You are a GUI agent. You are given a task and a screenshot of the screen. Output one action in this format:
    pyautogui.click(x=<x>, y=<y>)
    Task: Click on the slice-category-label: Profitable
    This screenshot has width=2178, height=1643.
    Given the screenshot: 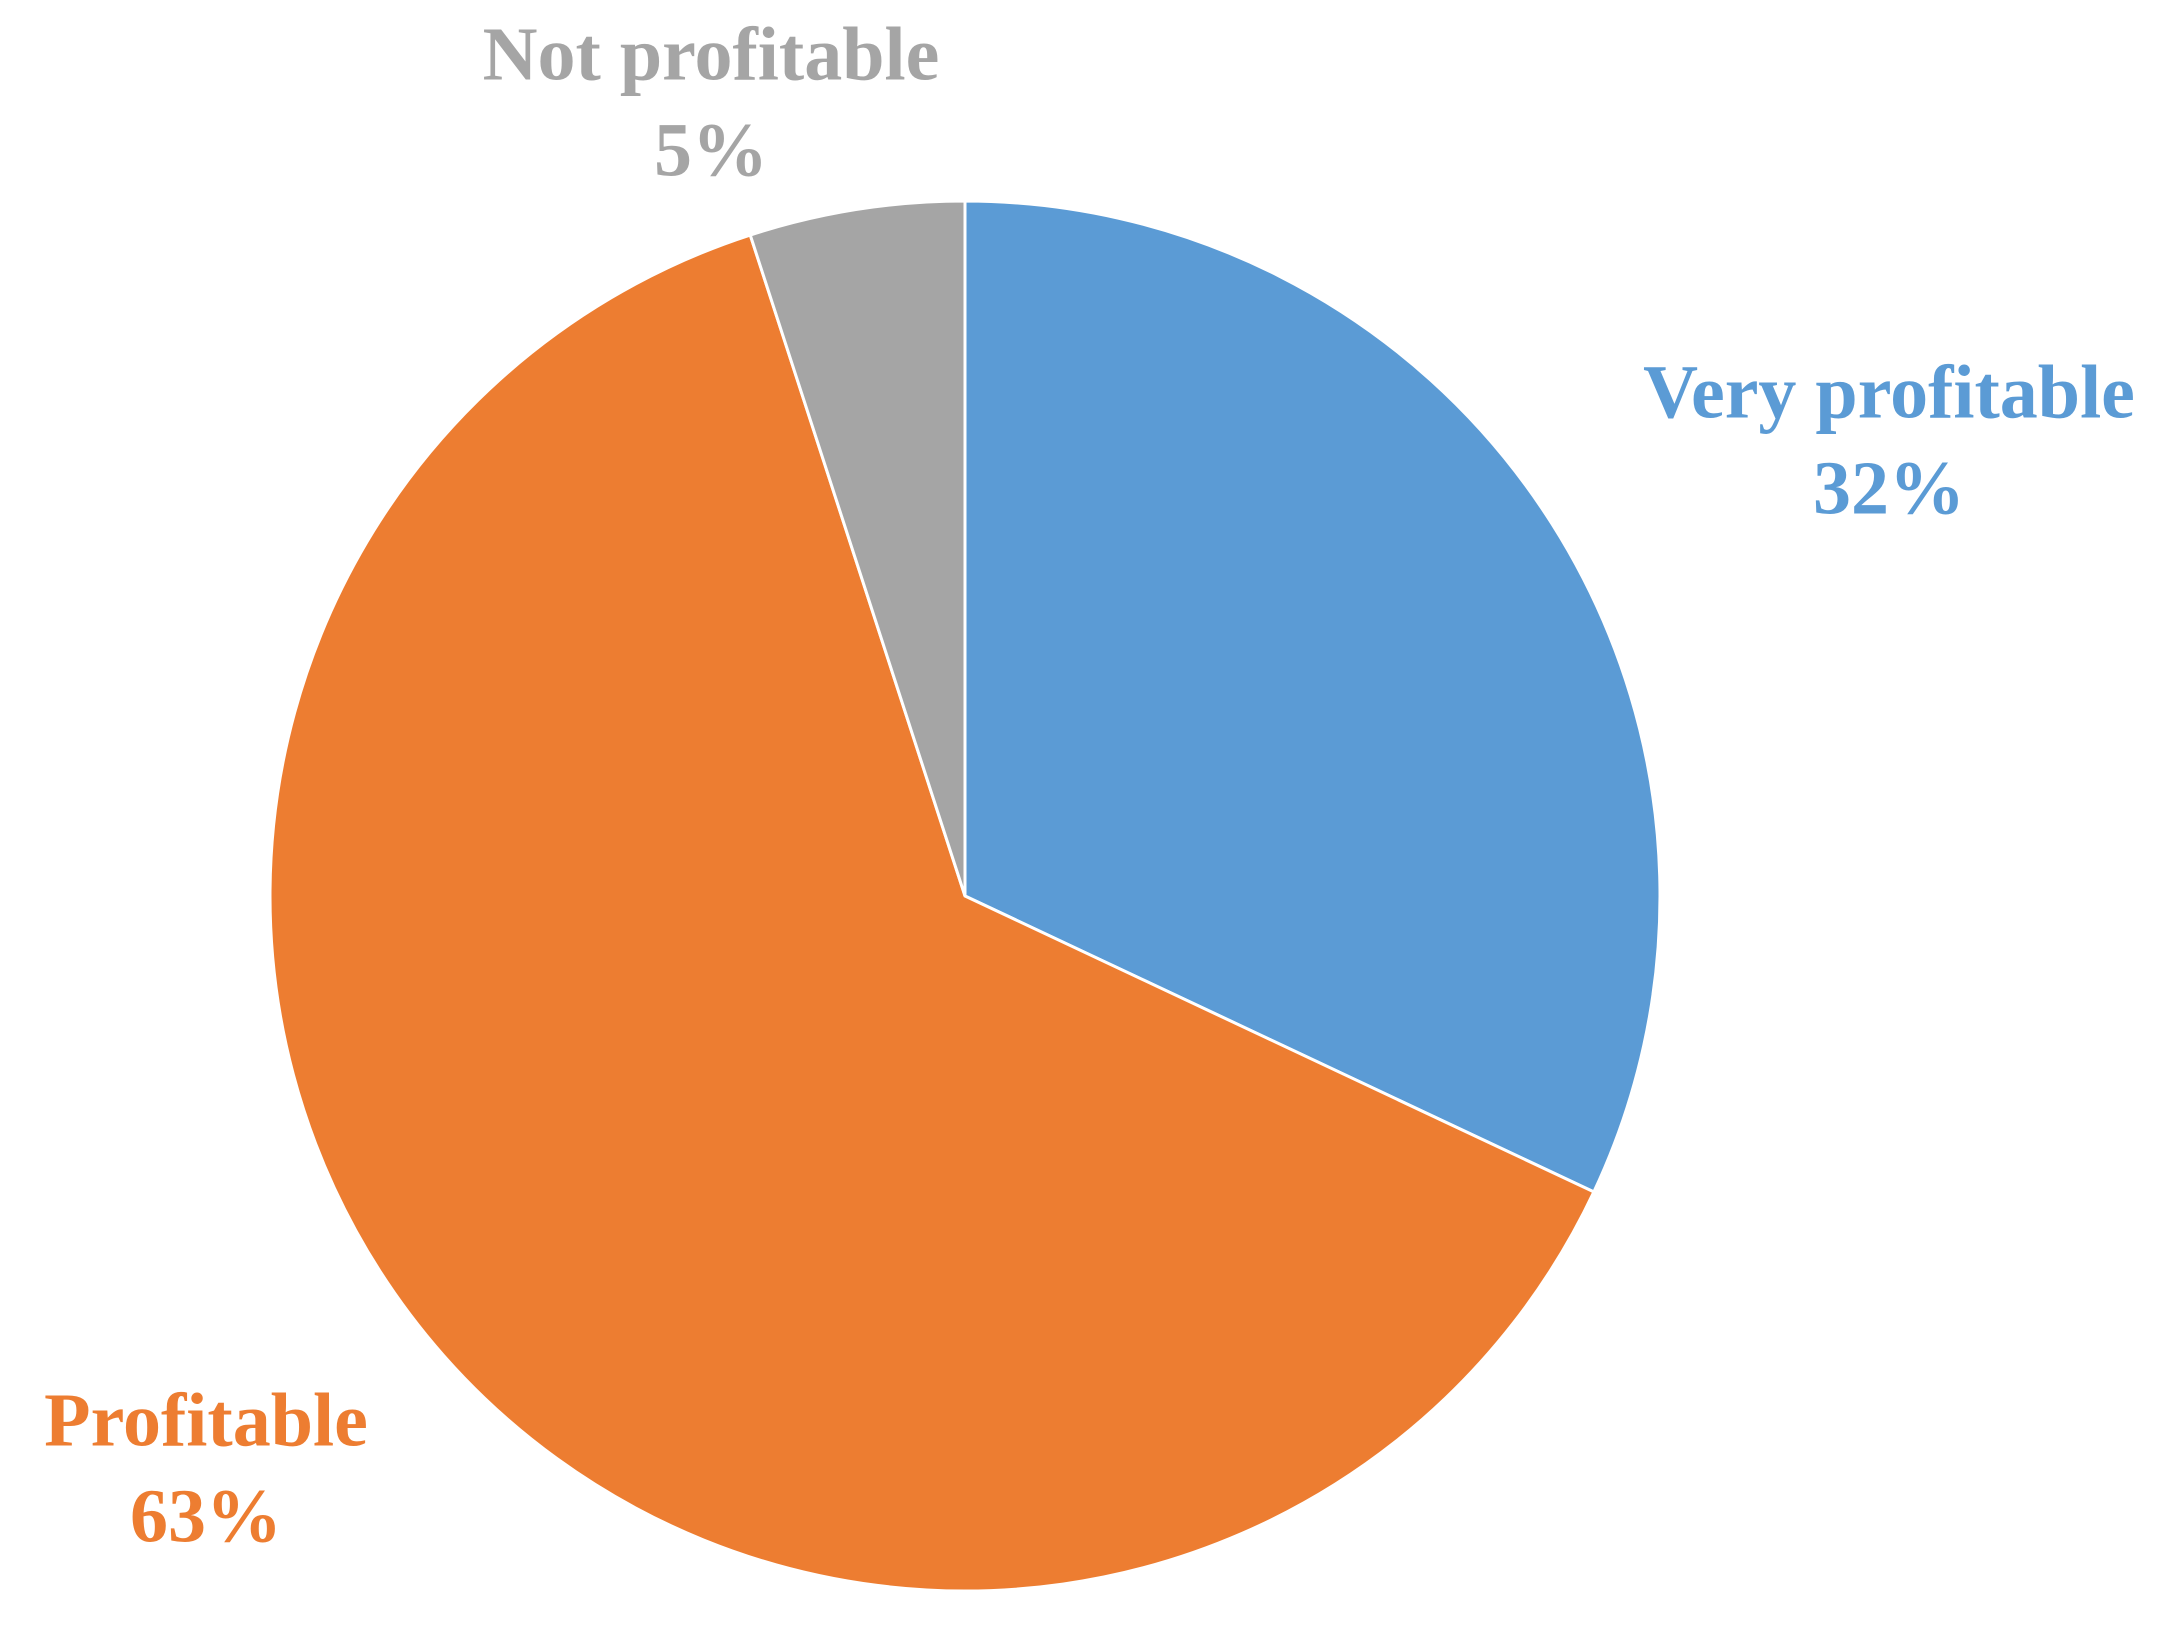 What is the action you would take?
    pyautogui.click(x=206, y=1420)
    